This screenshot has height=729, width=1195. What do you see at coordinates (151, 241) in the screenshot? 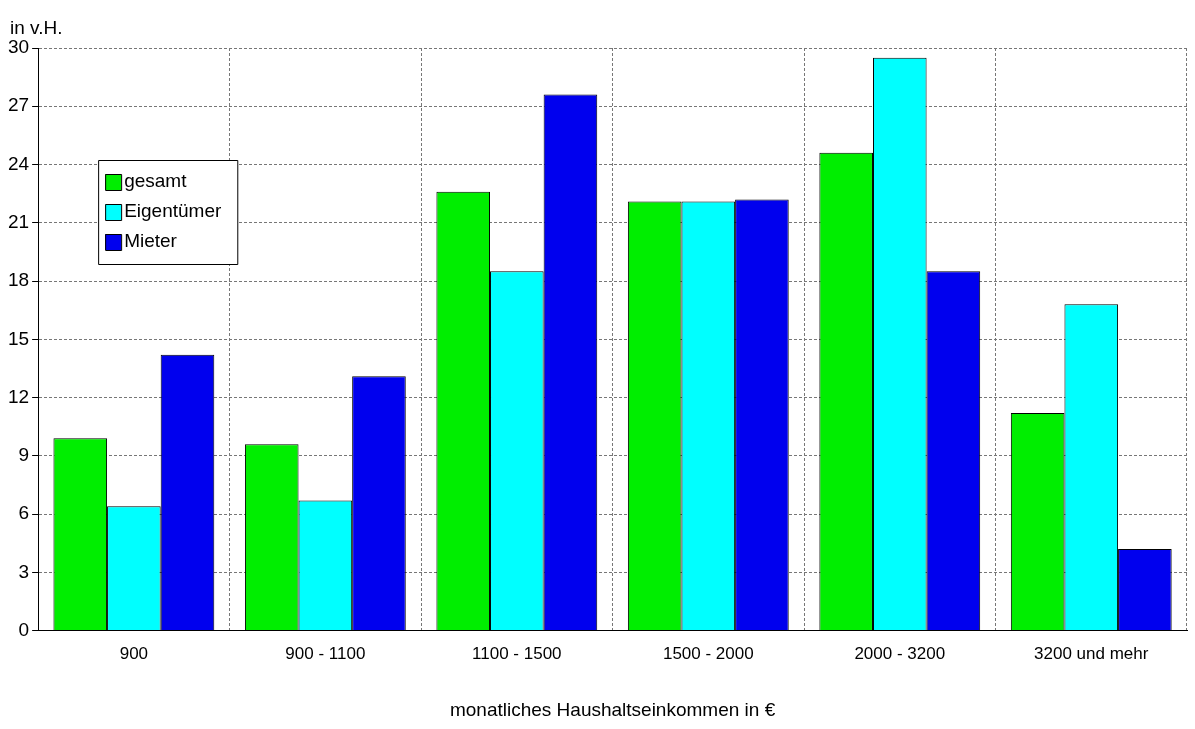
I see `legend-label: Mieter` at bounding box center [151, 241].